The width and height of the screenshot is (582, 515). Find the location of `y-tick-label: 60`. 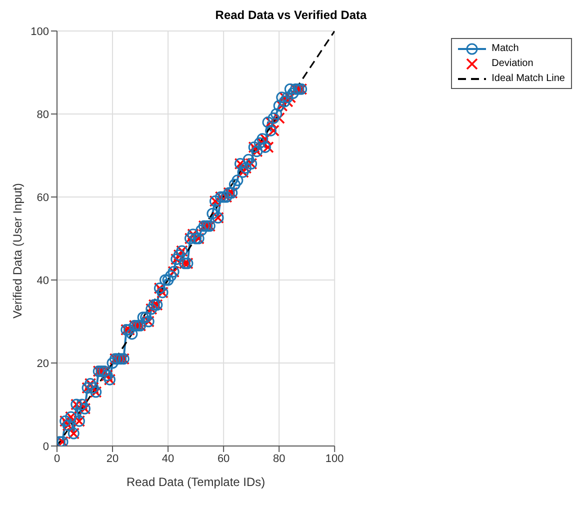

y-tick-label: 60 is located at coordinates (42, 198).